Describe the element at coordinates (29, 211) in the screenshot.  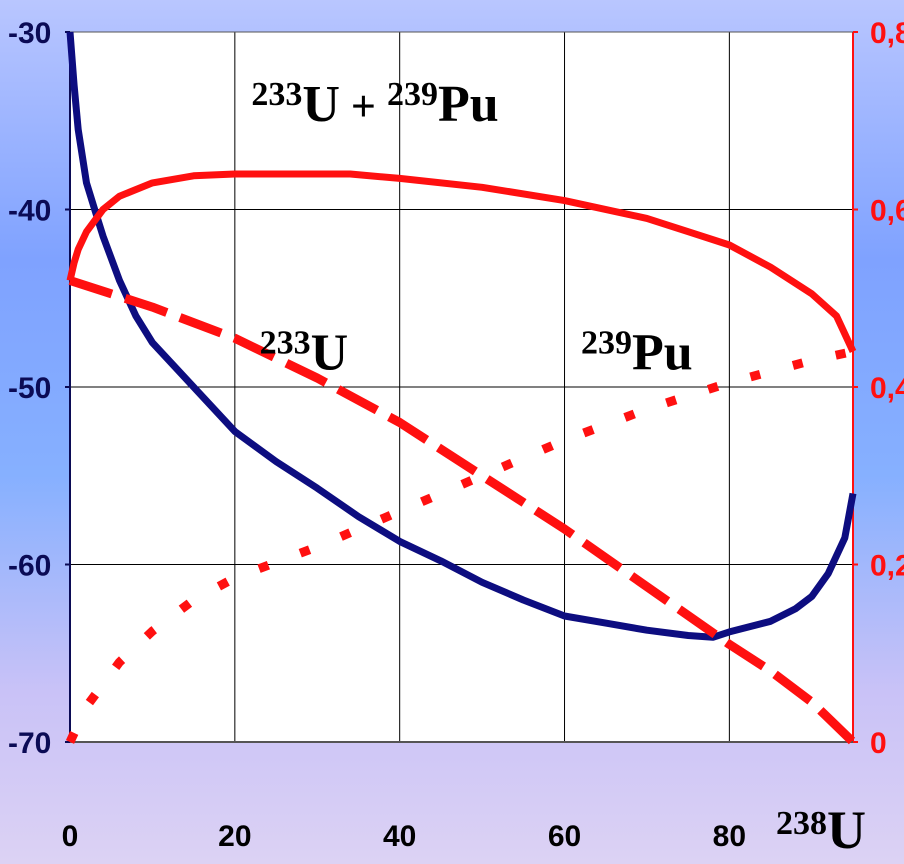
I see `left-tick-label: -40` at that location.